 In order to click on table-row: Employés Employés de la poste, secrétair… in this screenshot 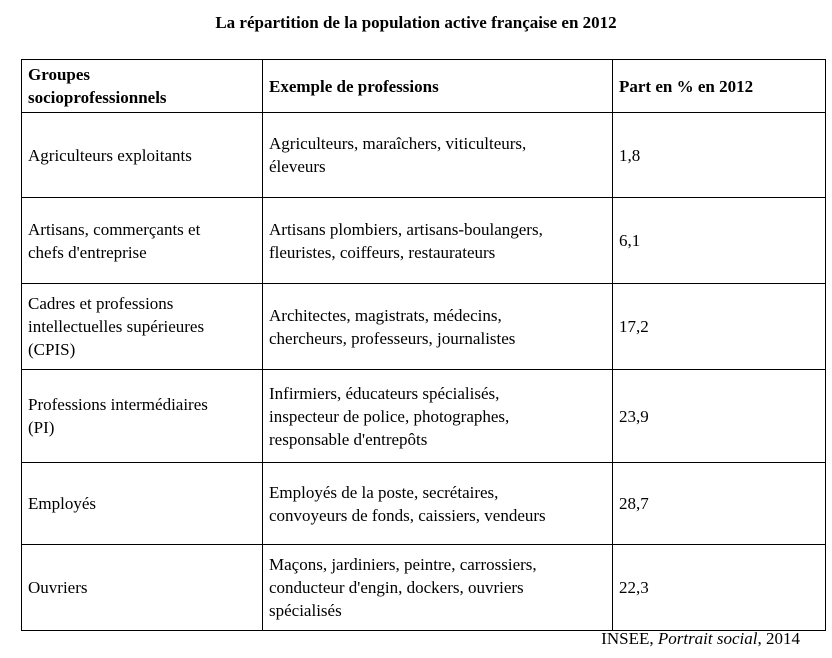, I will do `click(423, 503)`.